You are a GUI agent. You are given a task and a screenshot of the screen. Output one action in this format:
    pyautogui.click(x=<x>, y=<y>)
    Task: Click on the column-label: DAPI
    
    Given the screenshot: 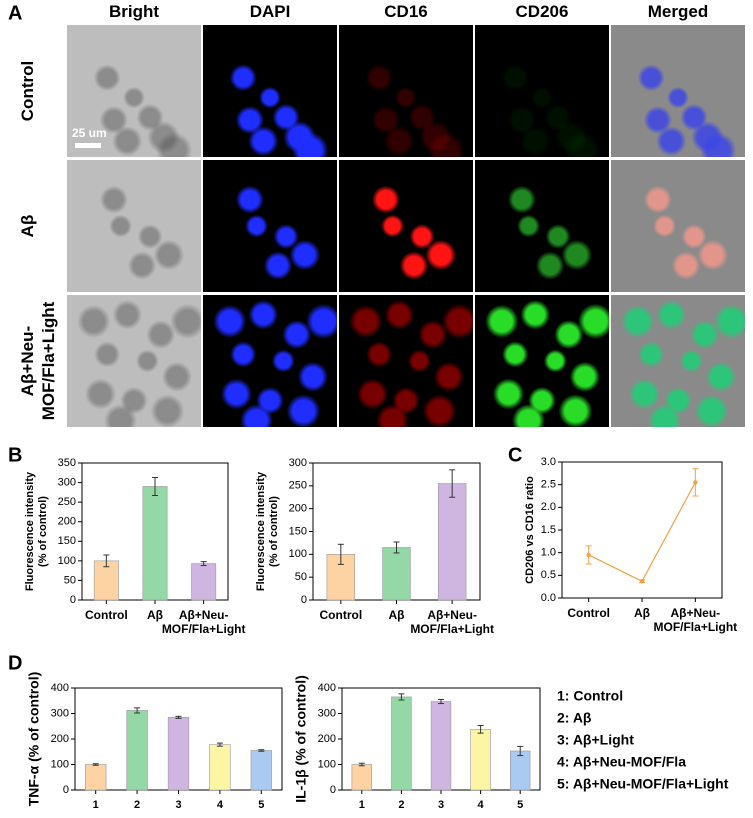 What is the action you would take?
    pyautogui.click(x=270, y=11)
    